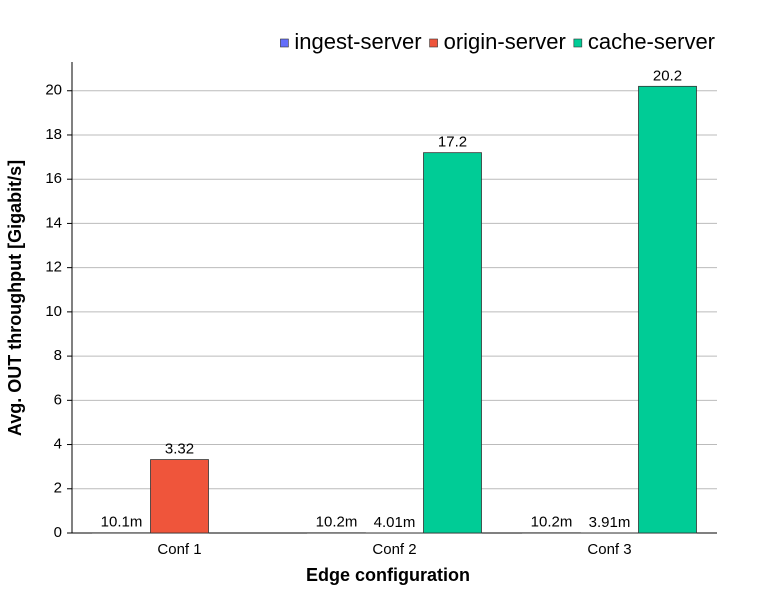 Image resolution: width=768 pixels, height=591 pixels. What do you see at coordinates (610, 522) in the screenshot?
I see `data-label: 3.91m` at bounding box center [610, 522].